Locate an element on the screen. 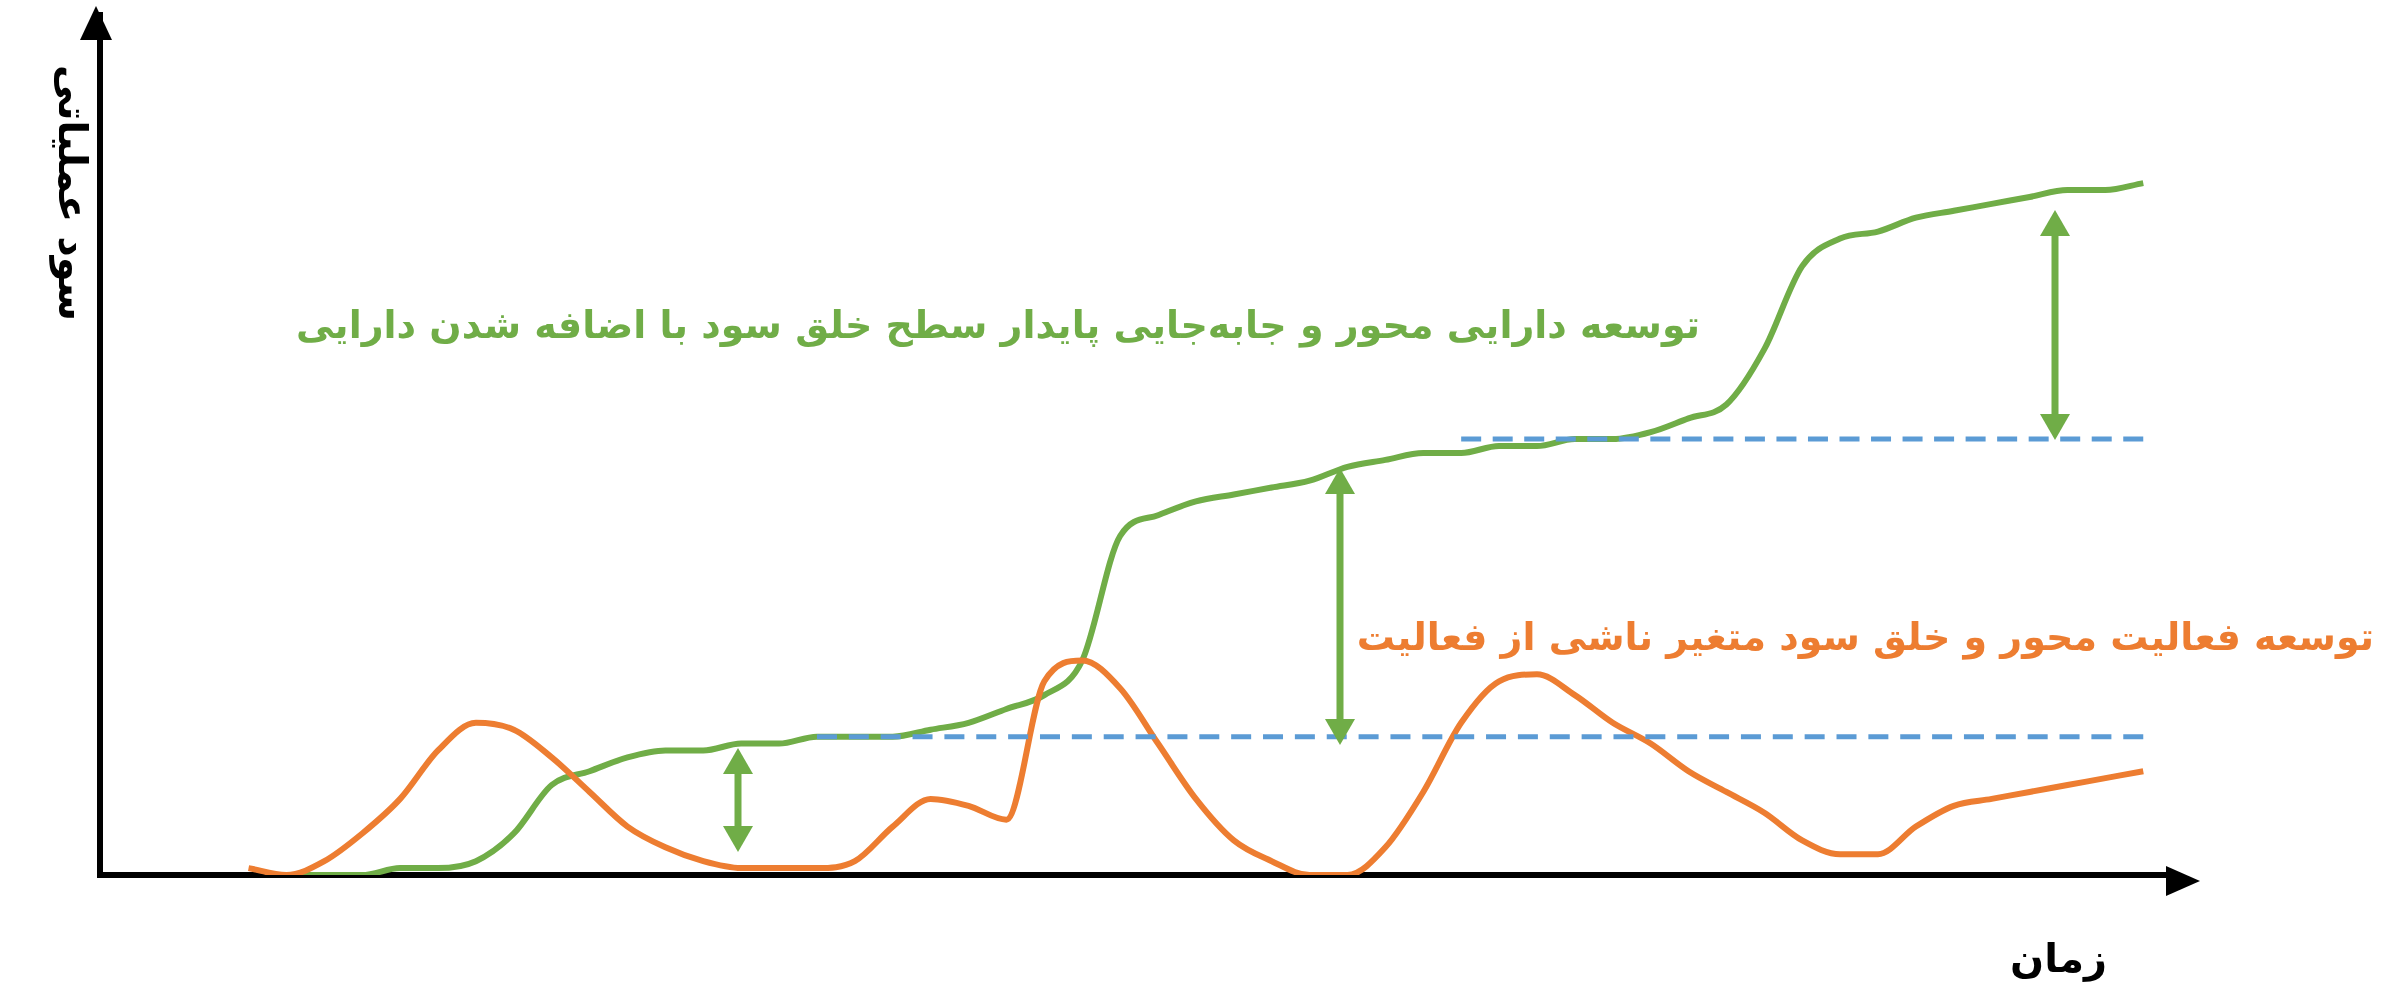 Image resolution: width=2392 pixels, height=986 pixels. annotation: توسعه فعالیت محور و خلق سود متغیر ناشی از فعالیت is located at coordinates (1865, 637).